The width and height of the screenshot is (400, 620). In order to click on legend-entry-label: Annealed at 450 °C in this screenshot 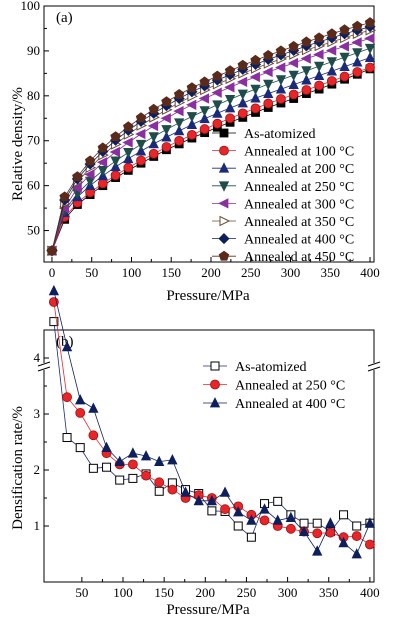, I will do `click(299, 257)`.